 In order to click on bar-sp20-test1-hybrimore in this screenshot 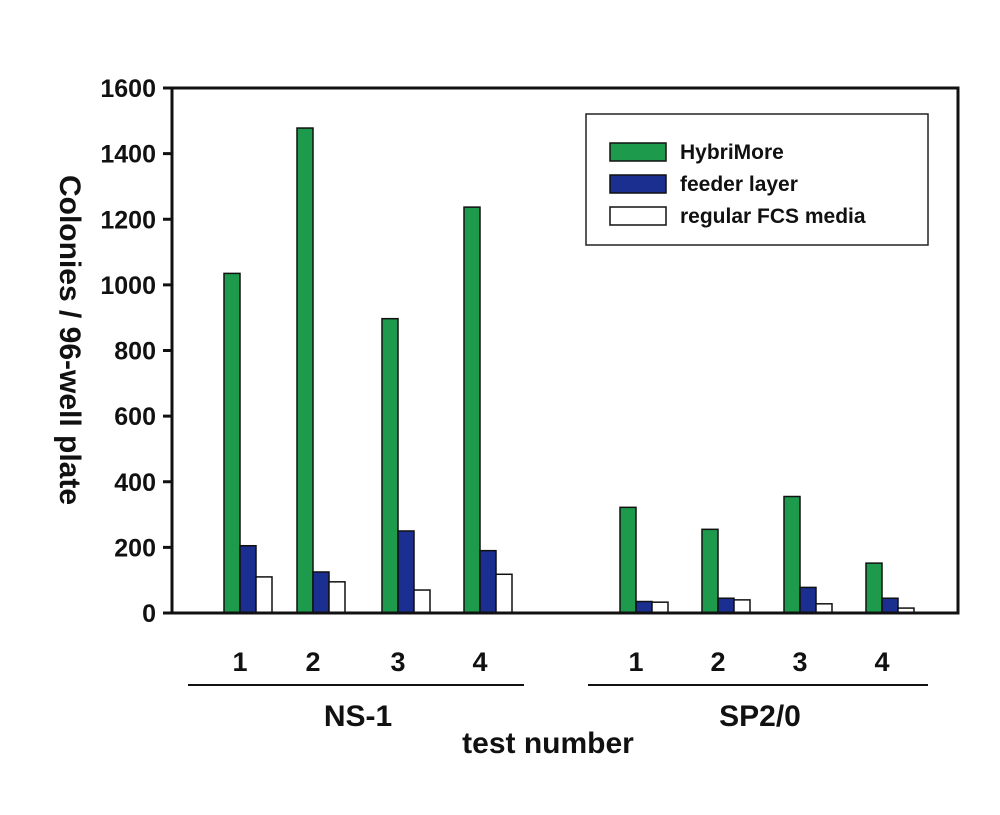, I will do `click(628, 560)`.